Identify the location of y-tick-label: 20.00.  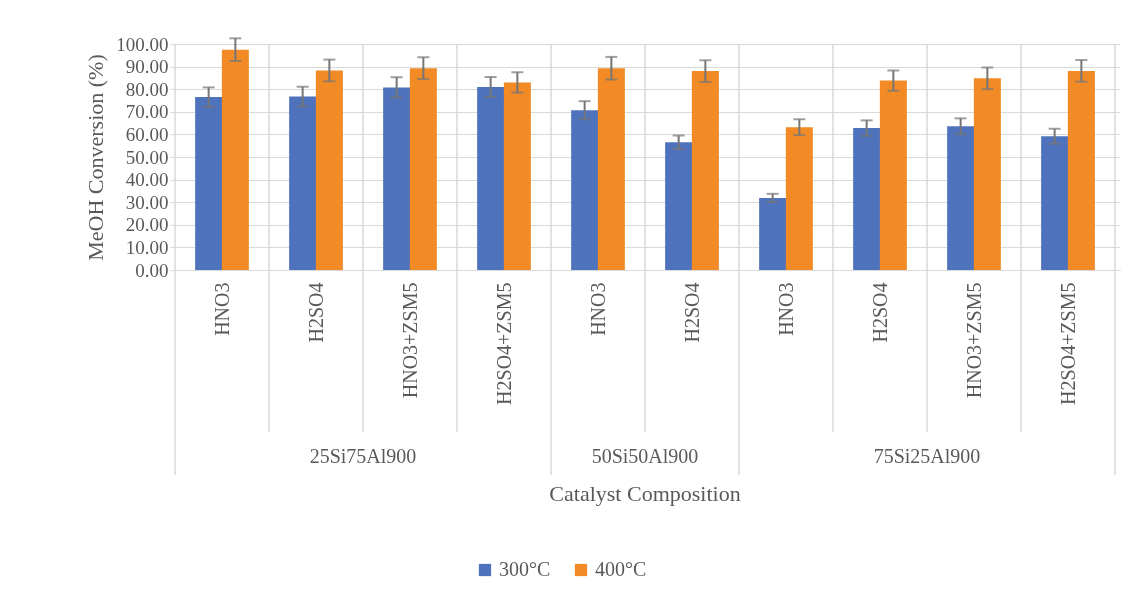
(147, 225).